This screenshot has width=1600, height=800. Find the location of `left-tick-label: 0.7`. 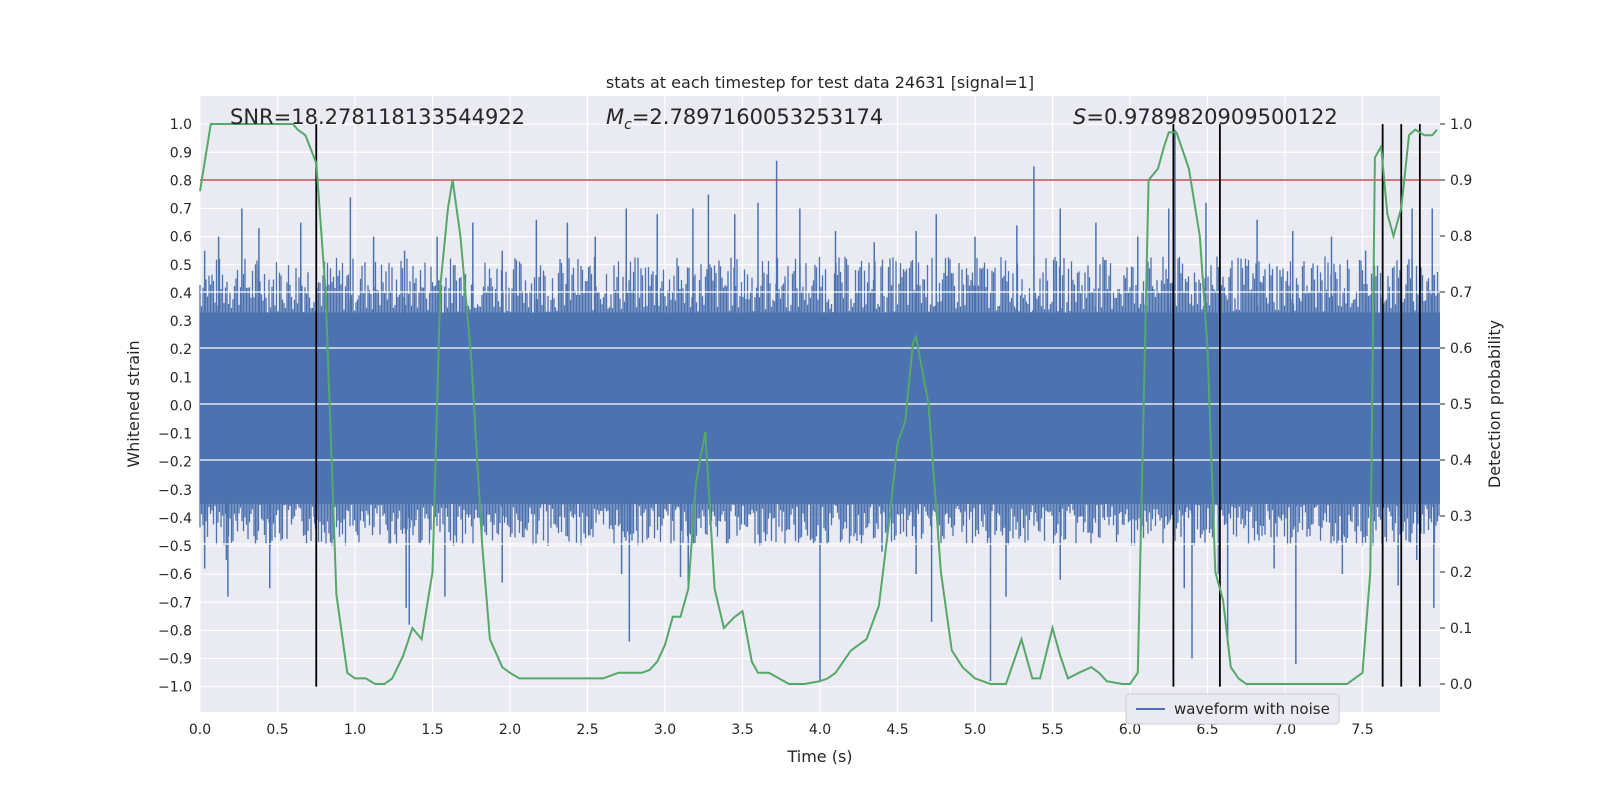

left-tick-label: 0.7 is located at coordinates (181, 210).